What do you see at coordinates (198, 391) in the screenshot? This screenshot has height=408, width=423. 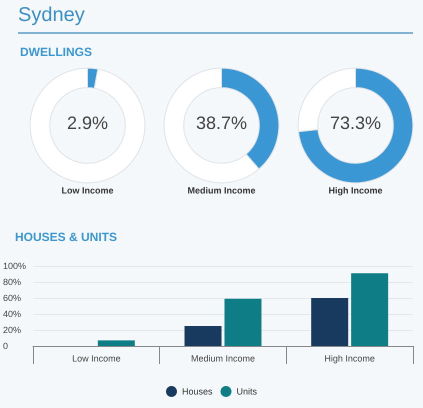 I see `legend-label: Houses` at bounding box center [198, 391].